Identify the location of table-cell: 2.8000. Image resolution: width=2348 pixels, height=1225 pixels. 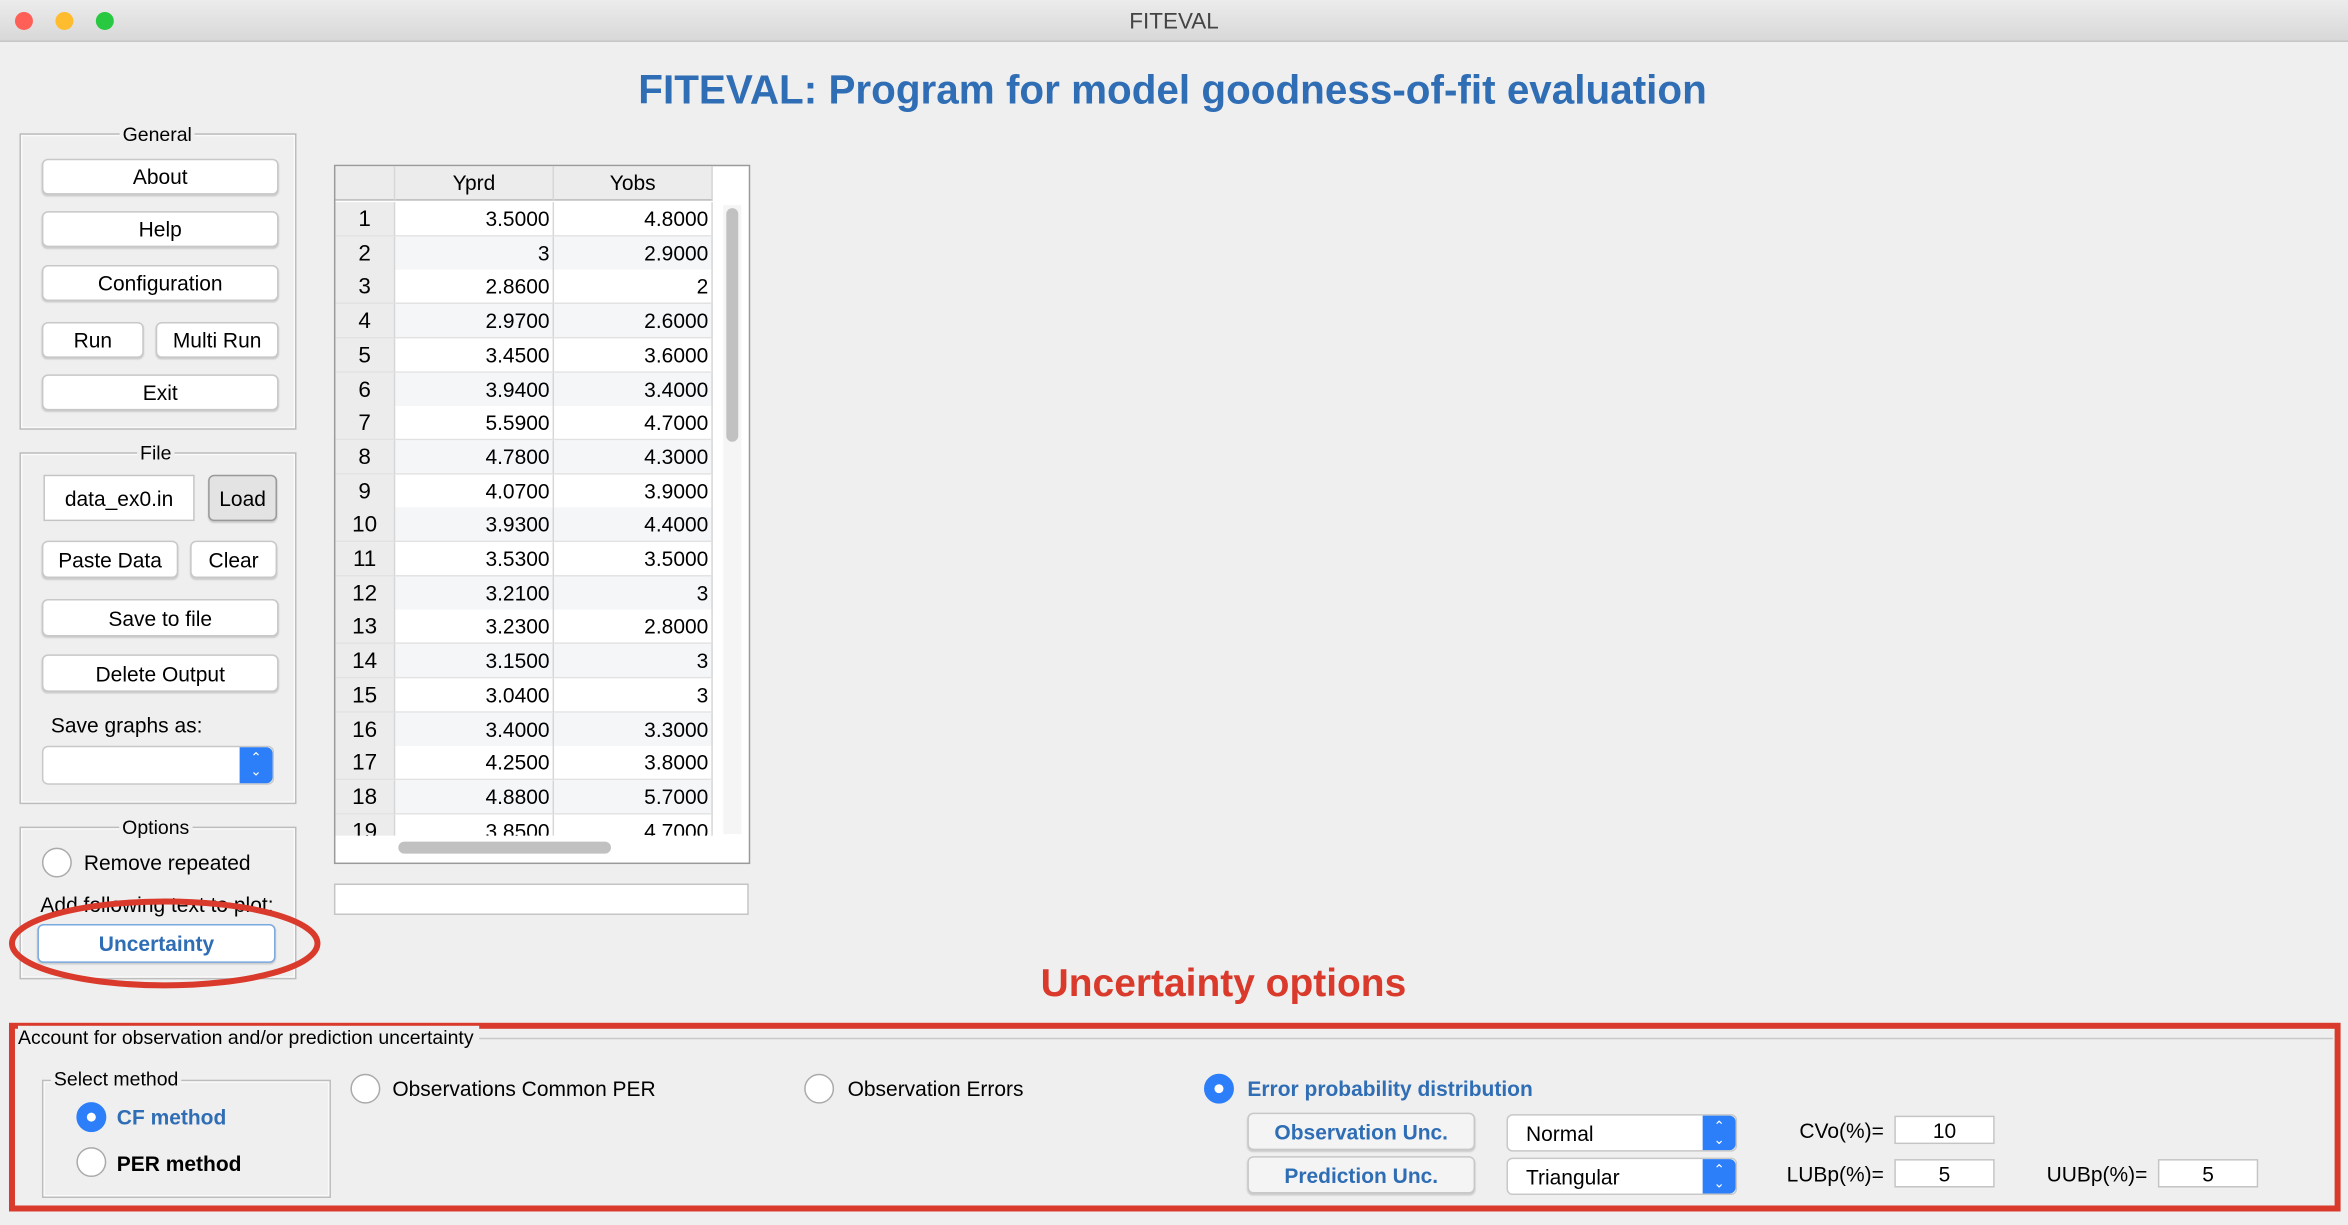
(633, 627).